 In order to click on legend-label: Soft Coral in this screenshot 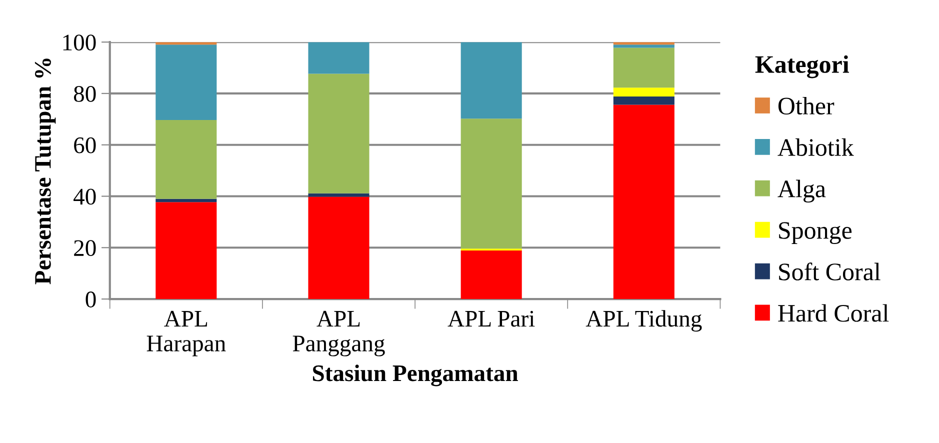, I will do `click(829, 271)`.